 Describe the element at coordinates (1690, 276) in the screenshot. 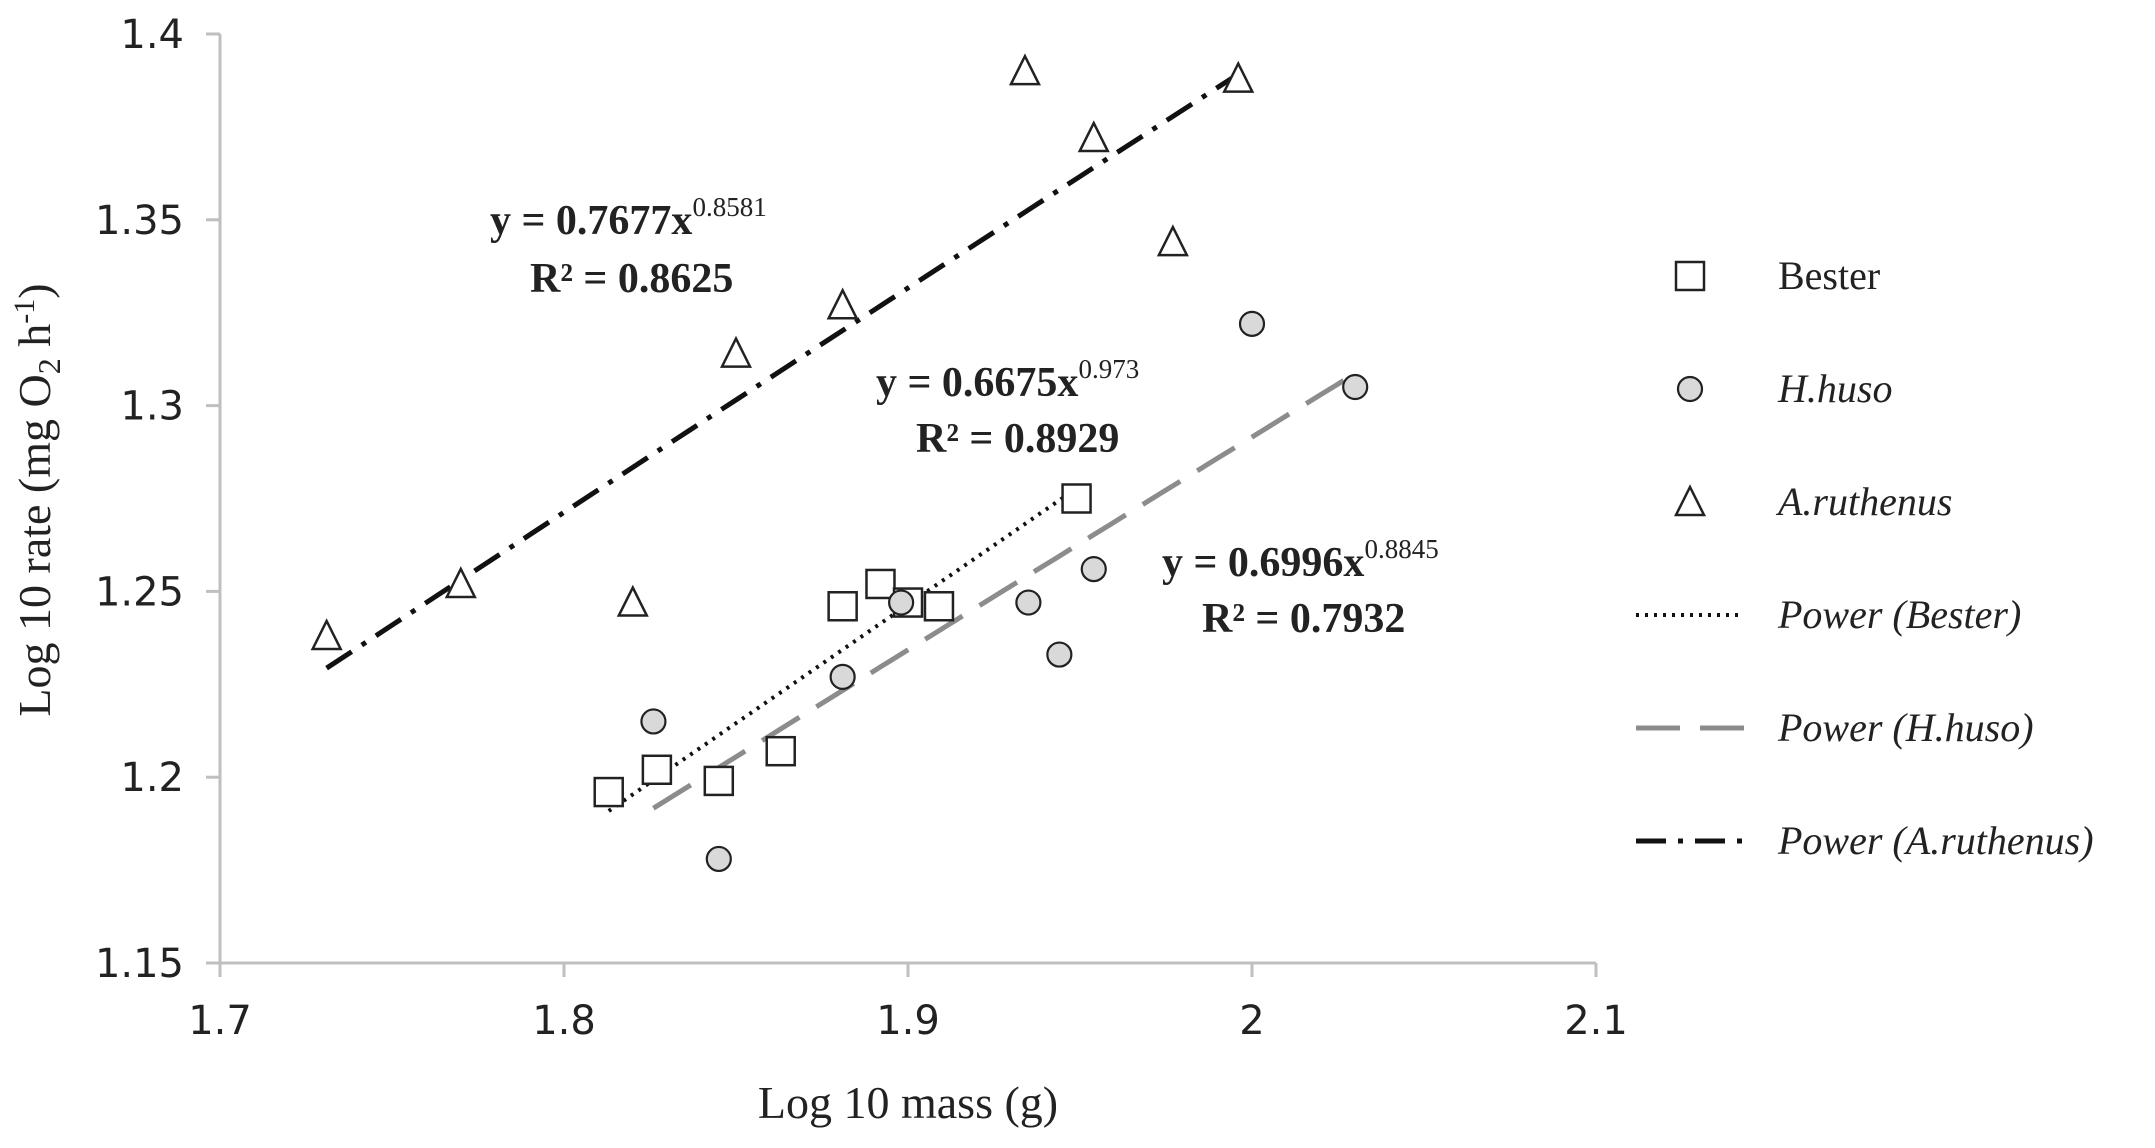

I see `legend-marker-square` at that location.